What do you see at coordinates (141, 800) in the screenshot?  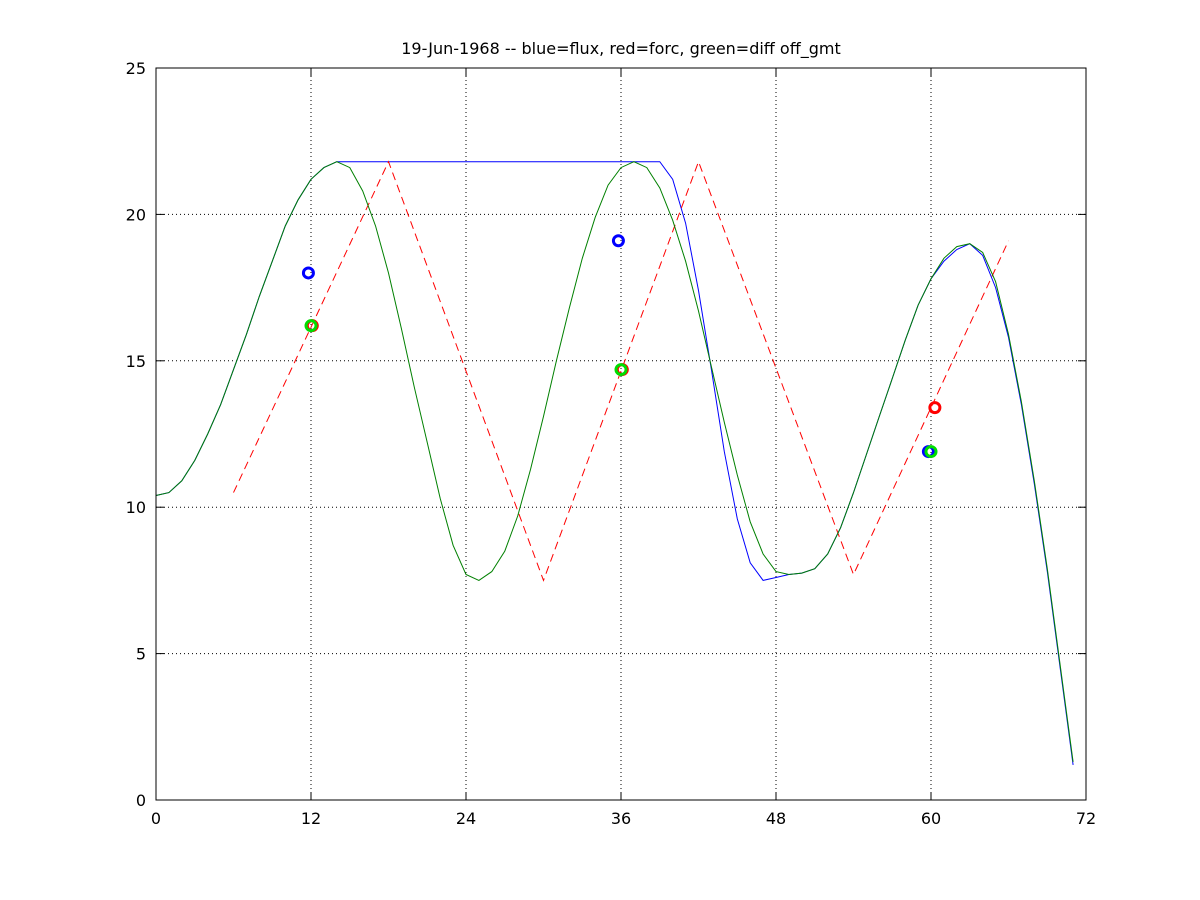 I see `y-tick-label: 0` at bounding box center [141, 800].